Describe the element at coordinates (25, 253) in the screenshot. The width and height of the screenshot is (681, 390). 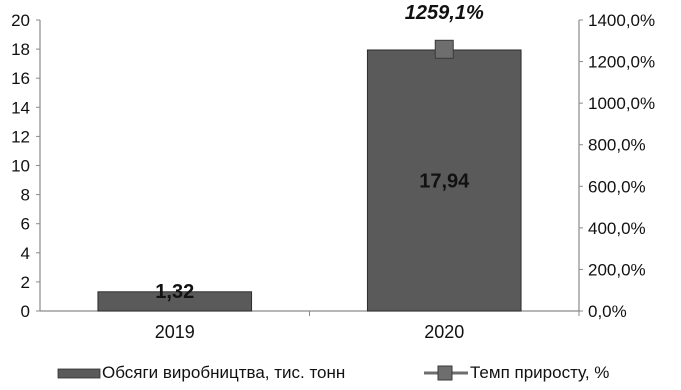
I see `left-tick-label: 4` at that location.